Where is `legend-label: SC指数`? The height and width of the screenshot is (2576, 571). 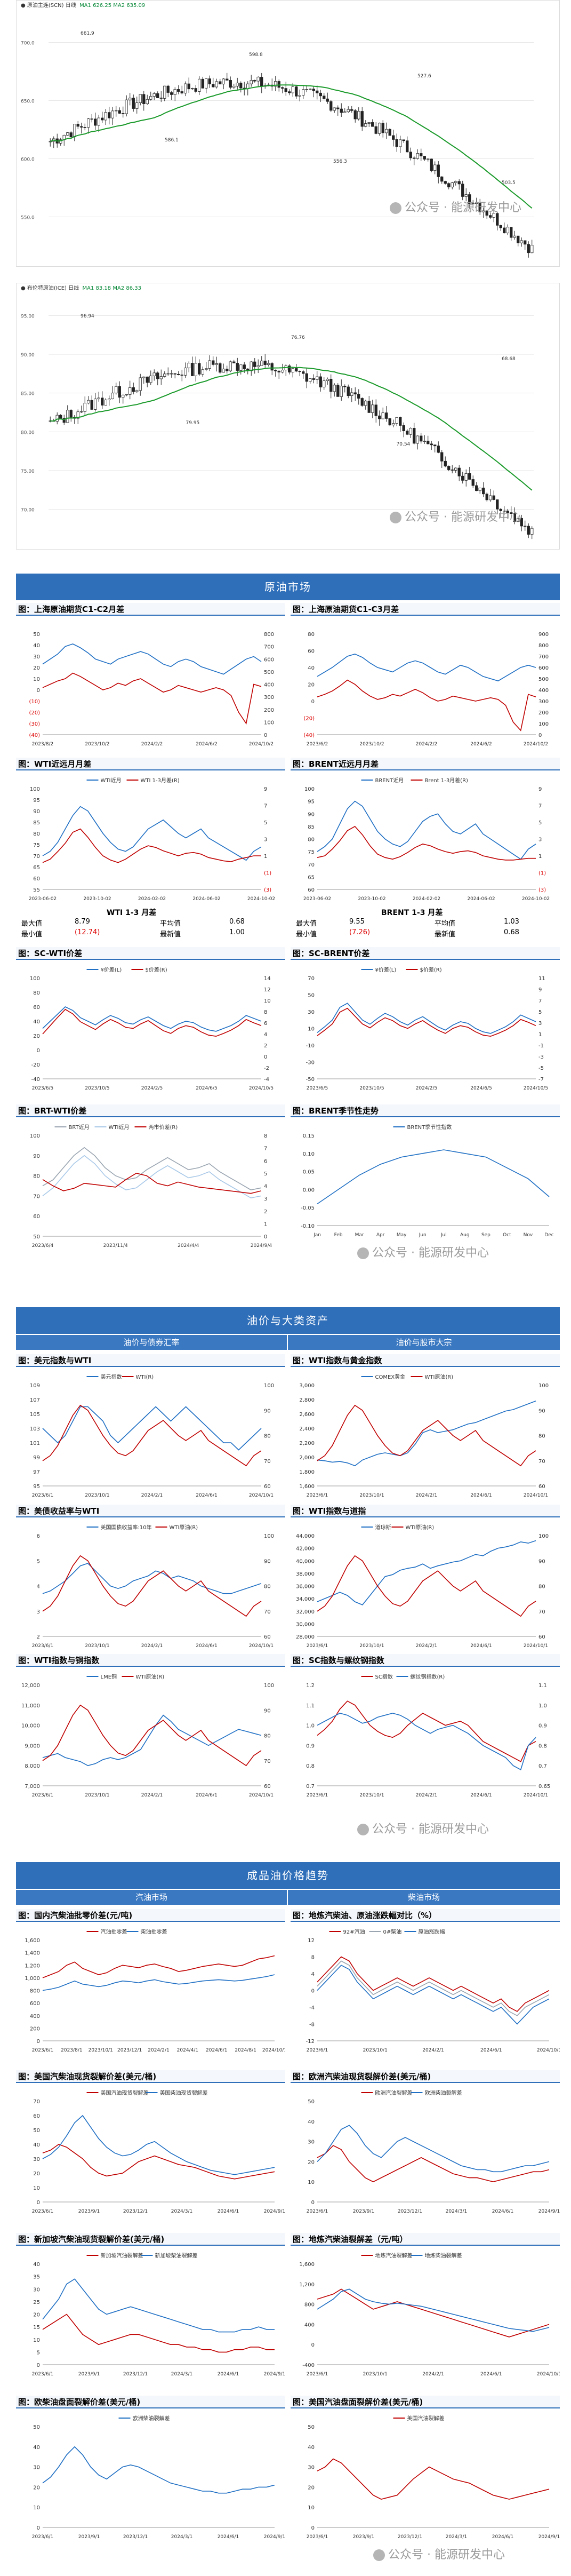
legend-label: SC指数 is located at coordinates (384, 1676).